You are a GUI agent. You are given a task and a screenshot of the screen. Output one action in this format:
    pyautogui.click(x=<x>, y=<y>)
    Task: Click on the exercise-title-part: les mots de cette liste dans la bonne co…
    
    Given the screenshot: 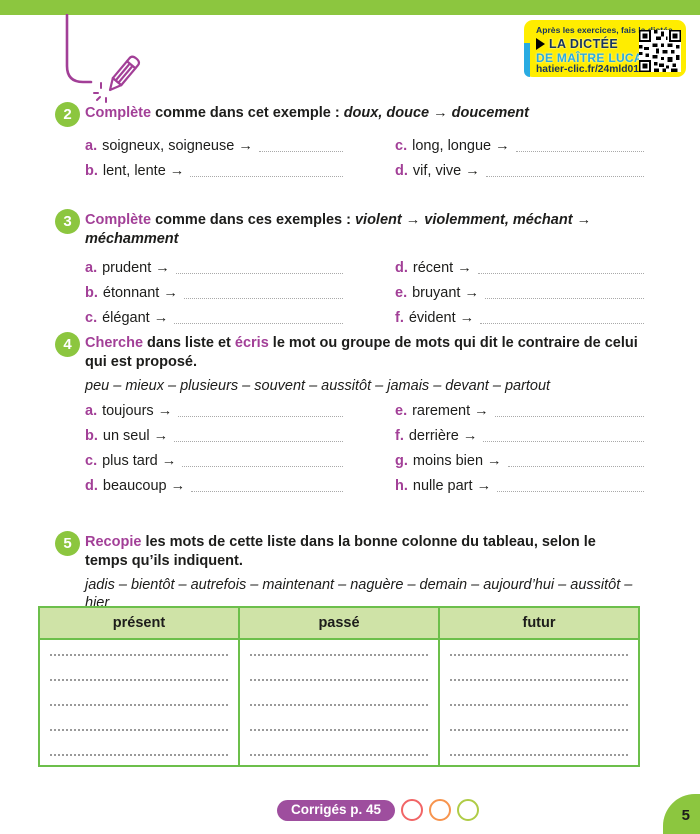 What is the action you would take?
    pyautogui.click(x=340, y=551)
    